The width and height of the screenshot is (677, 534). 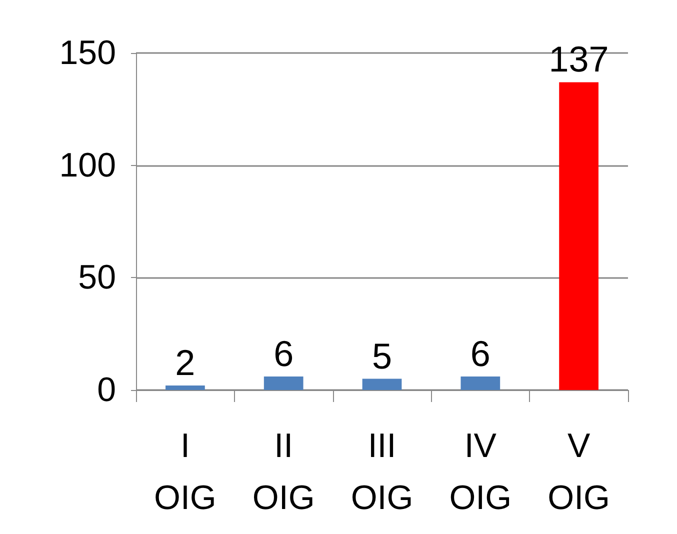 I want to click on x-tick-label: IV OIG, so click(x=480, y=472).